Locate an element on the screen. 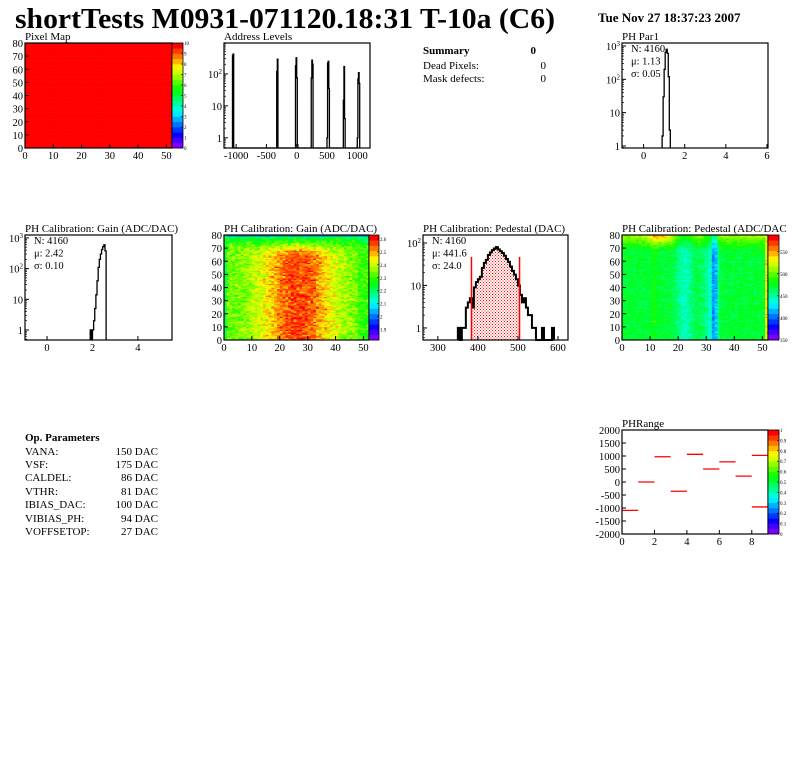  x-tick-label: 0 is located at coordinates (296, 156).